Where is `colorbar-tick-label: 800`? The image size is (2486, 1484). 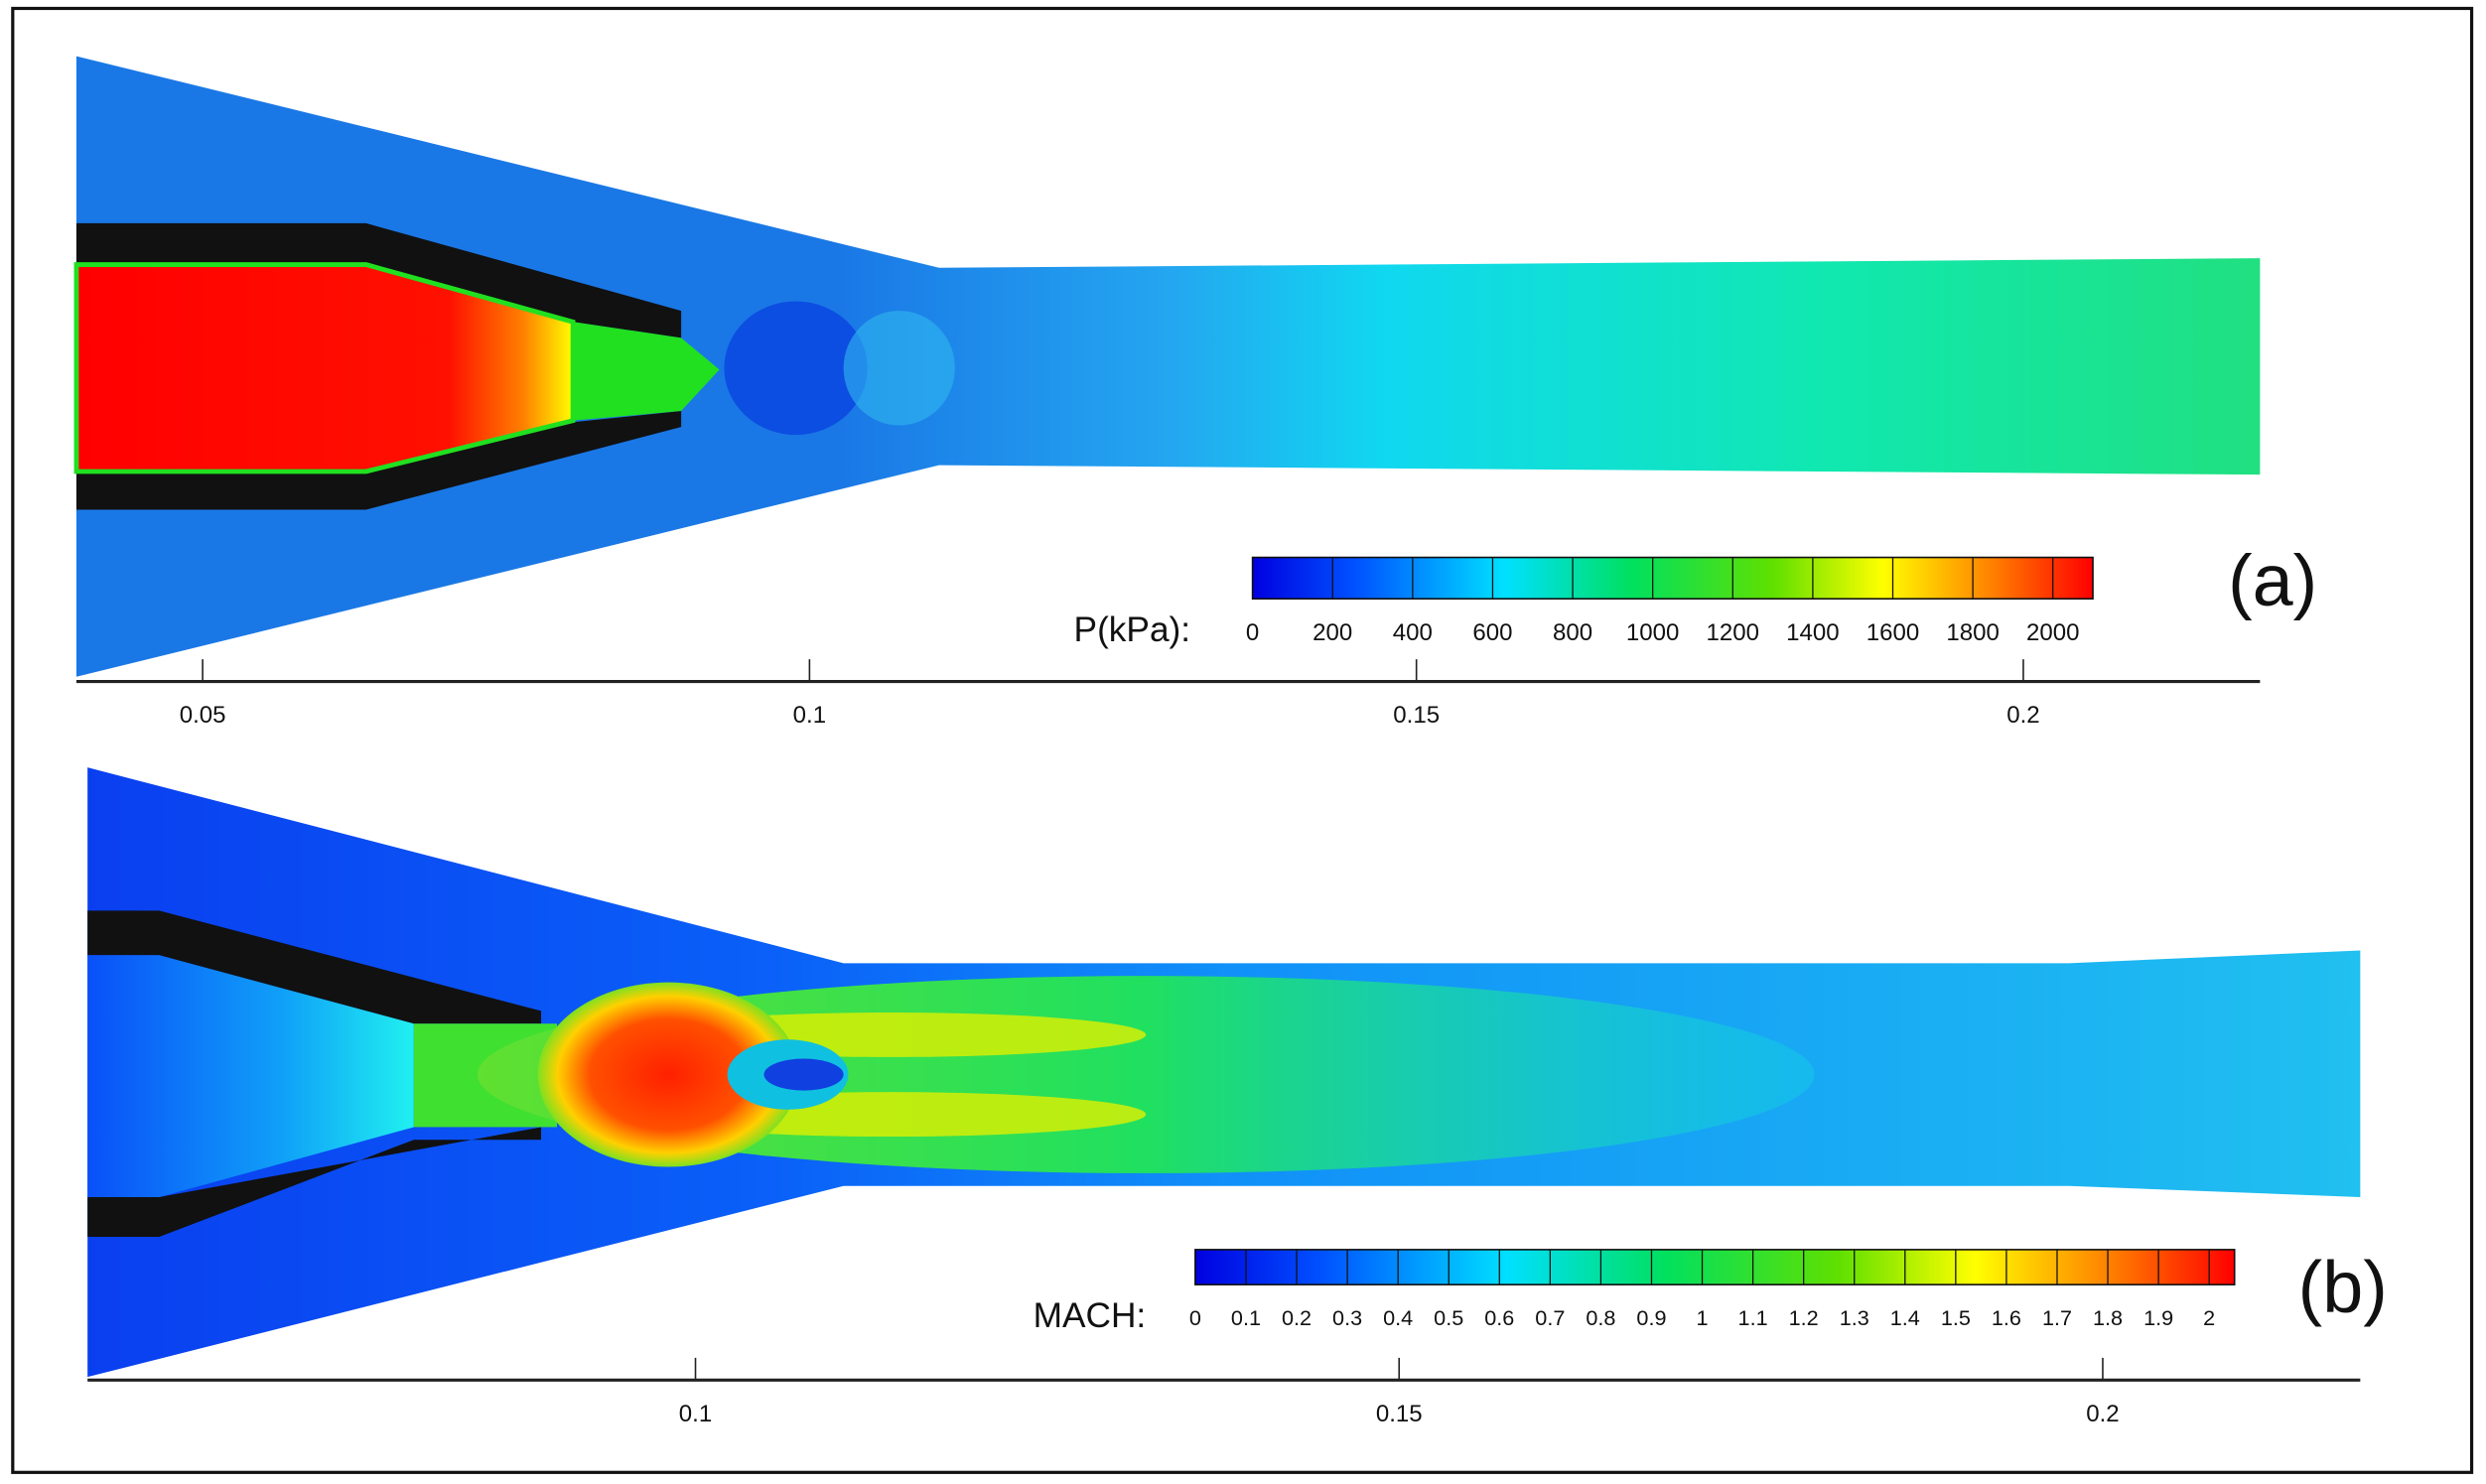 colorbar-tick-label: 800 is located at coordinates (1572, 632).